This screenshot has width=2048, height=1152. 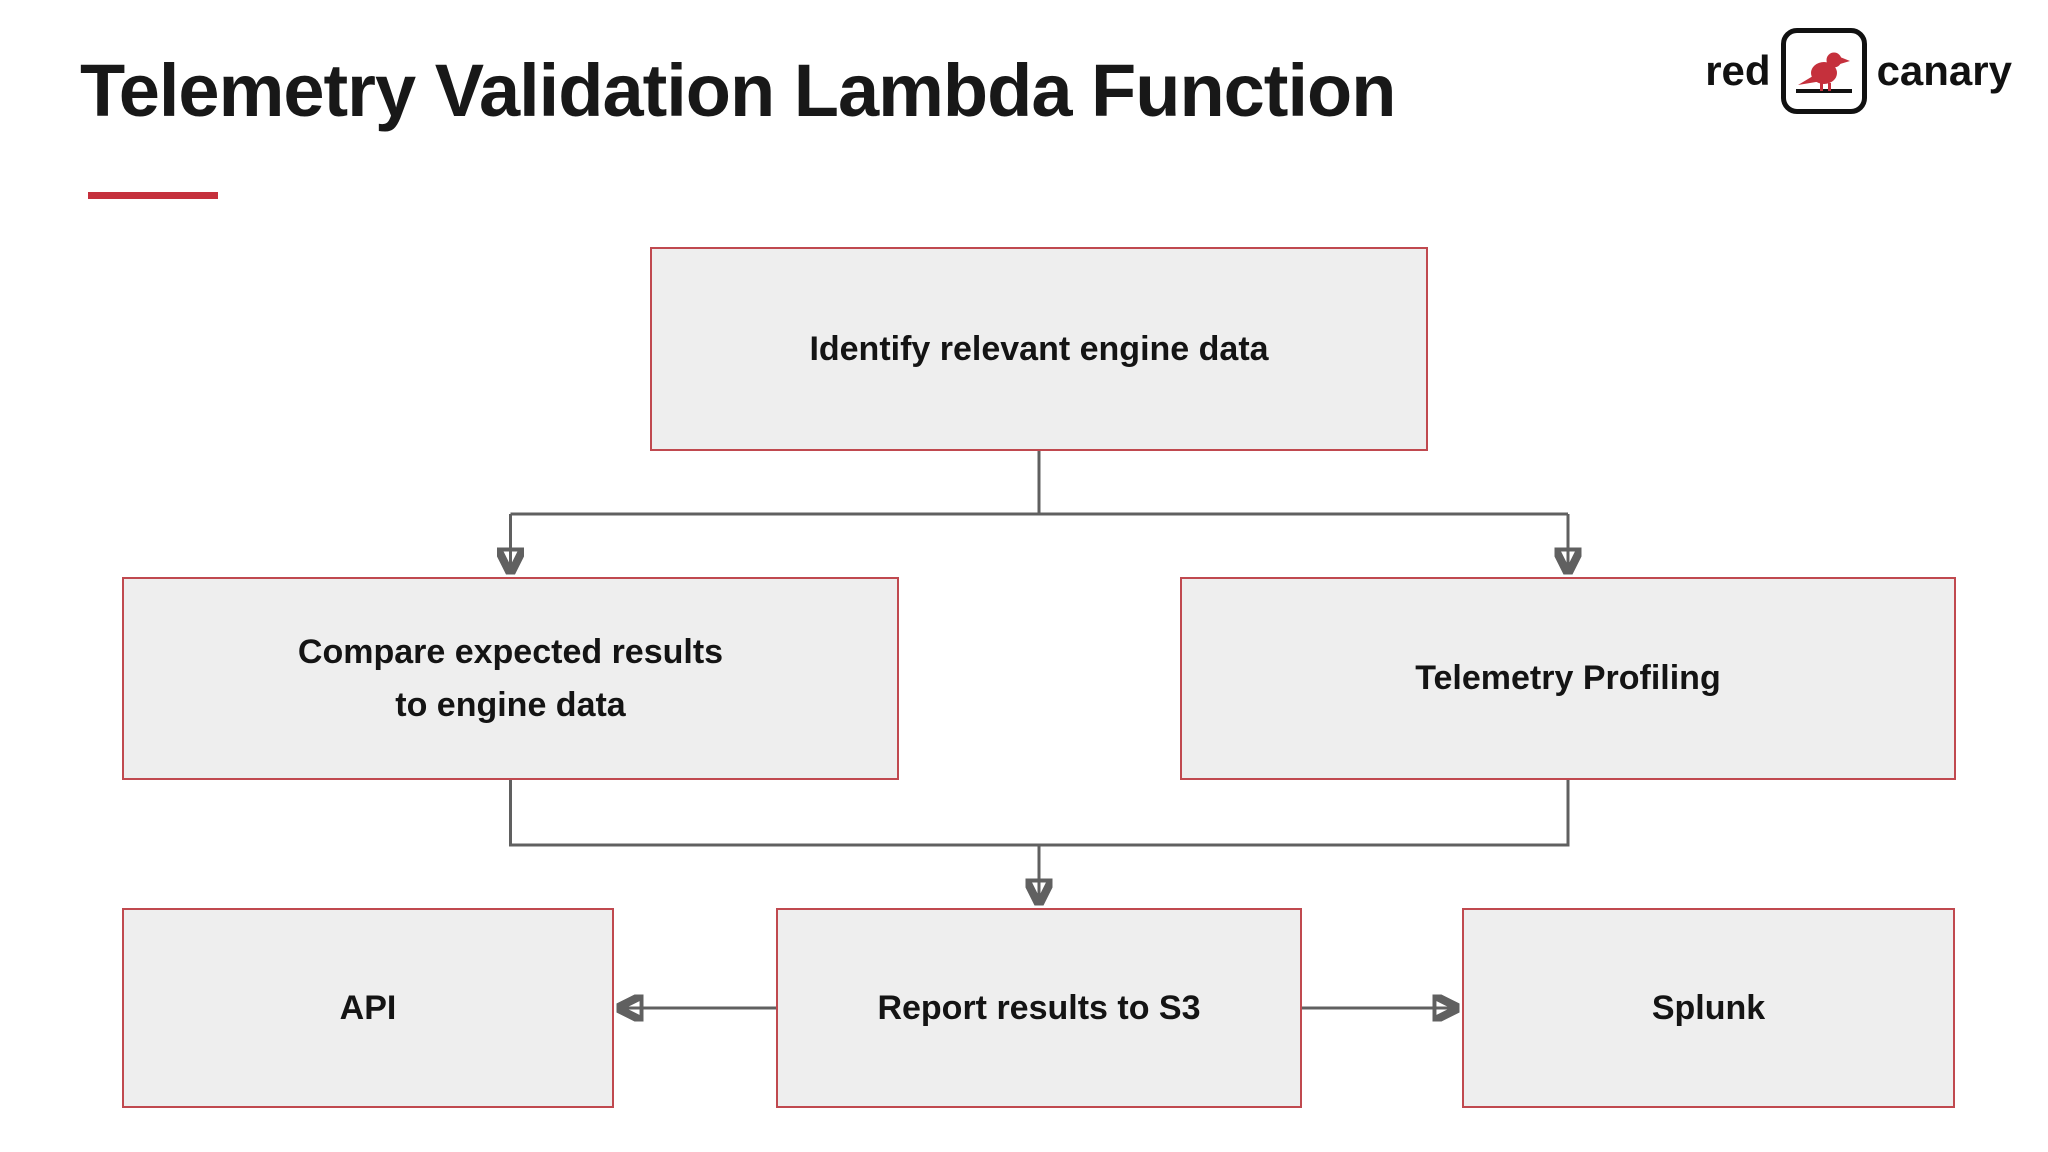 What do you see at coordinates (1738, 70) in the screenshot?
I see `logo-text-red: red` at bounding box center [1738, 70].